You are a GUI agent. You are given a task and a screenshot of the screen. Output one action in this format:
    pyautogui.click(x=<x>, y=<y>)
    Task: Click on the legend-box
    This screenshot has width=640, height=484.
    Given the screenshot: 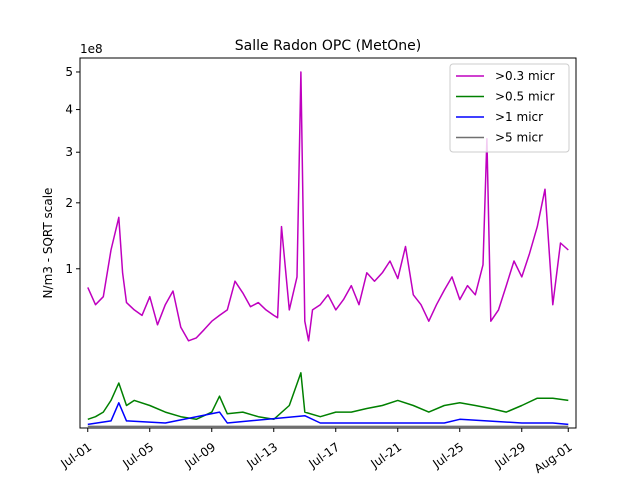 What is the action you would take?
    pyautogui.click(x=509, y=108)
    